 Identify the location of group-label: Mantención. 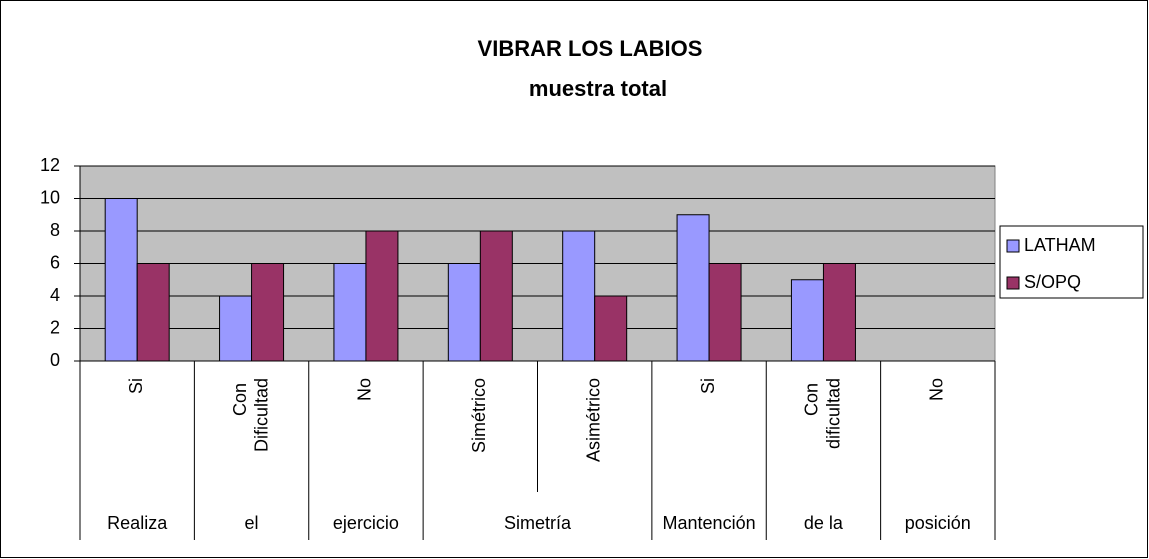
(709, 523).